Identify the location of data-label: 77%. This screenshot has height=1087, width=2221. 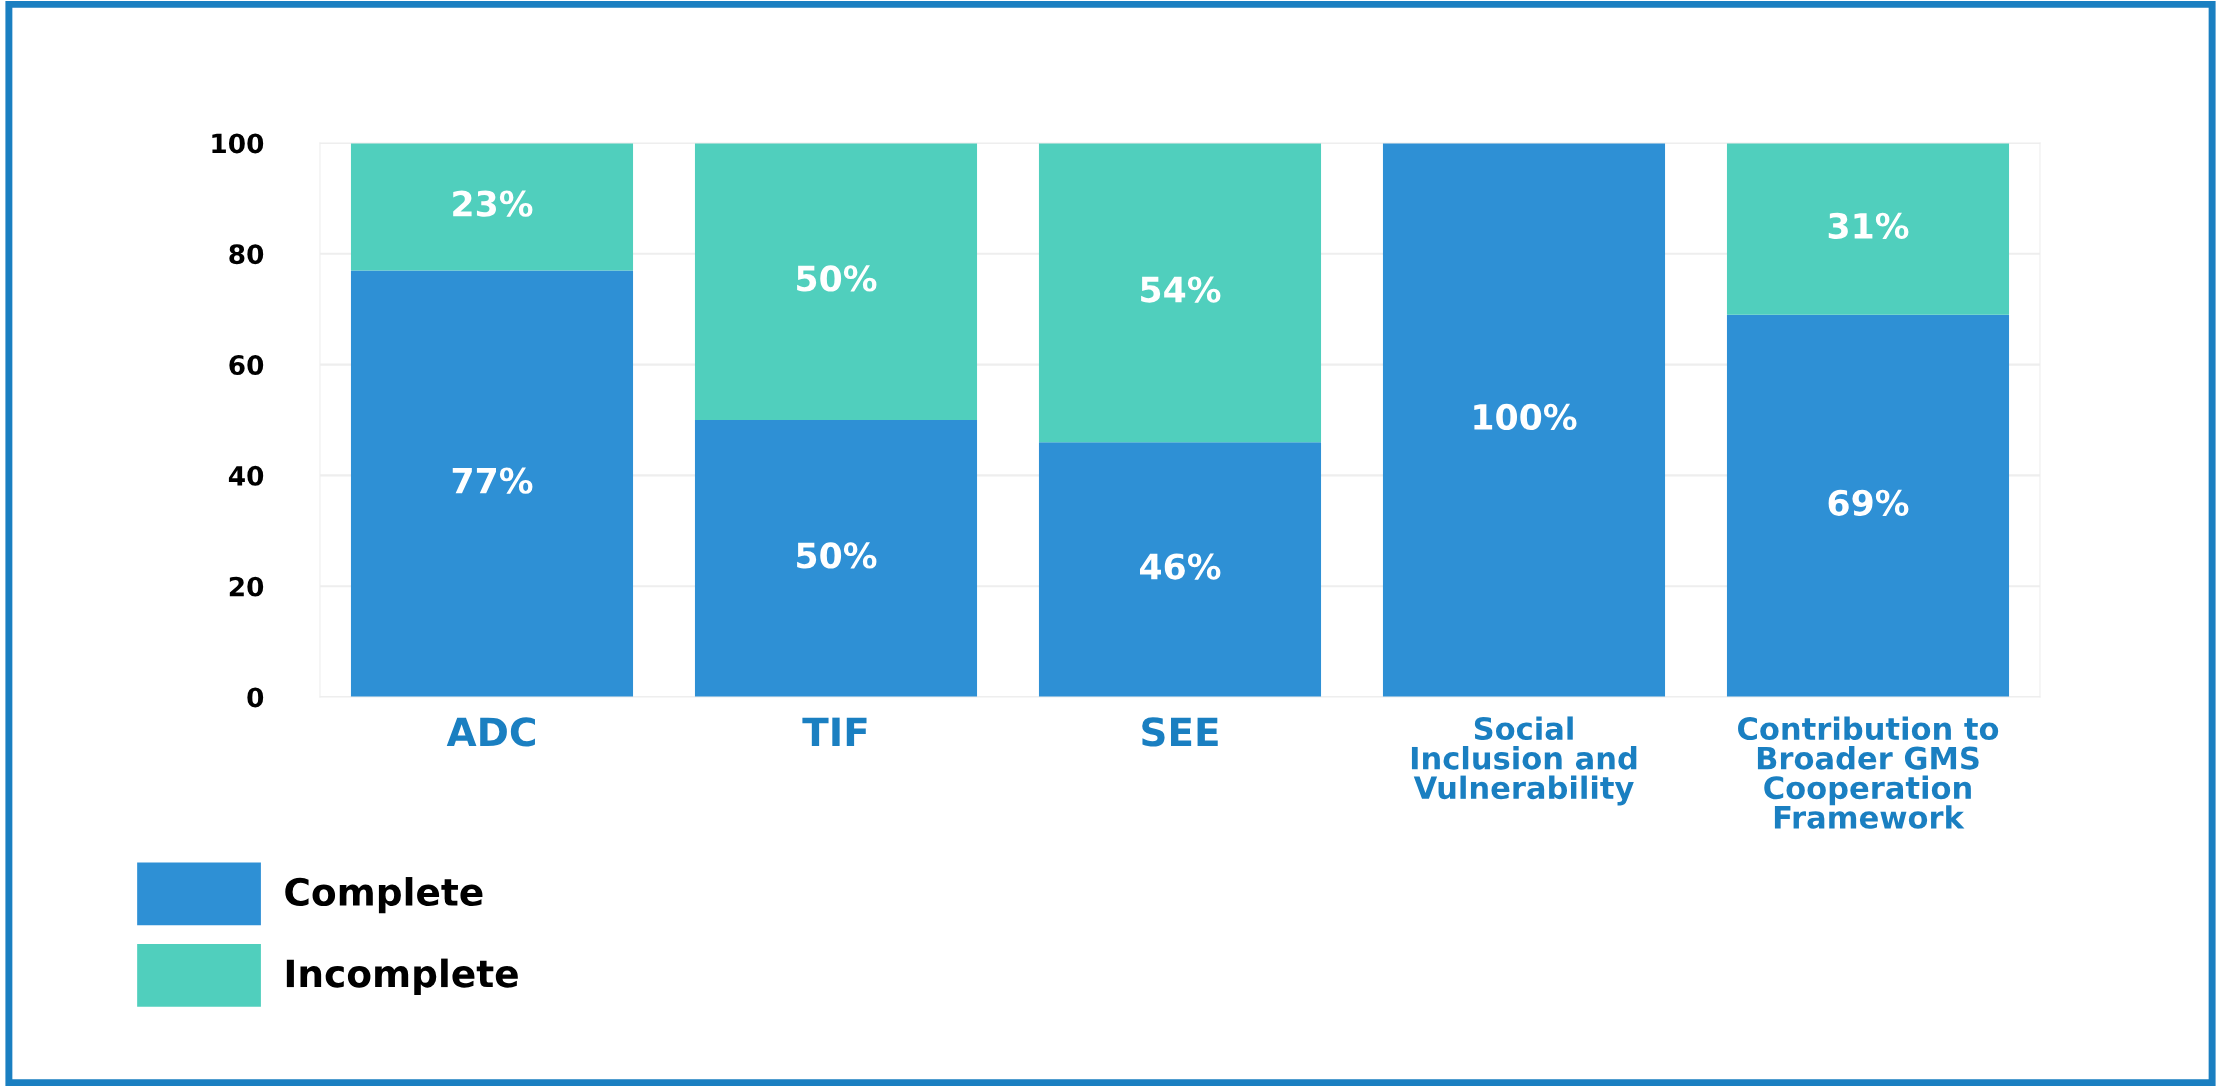
(492, 480).